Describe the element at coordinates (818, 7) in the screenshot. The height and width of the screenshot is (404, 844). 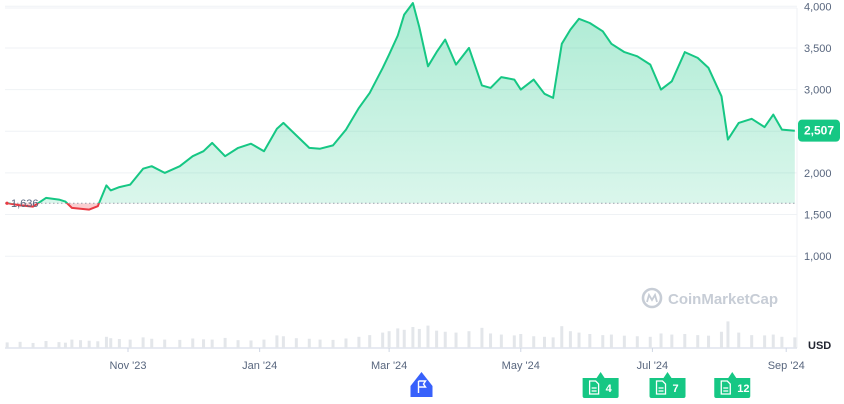
I see `y-tick-label: 4,000` at that location.